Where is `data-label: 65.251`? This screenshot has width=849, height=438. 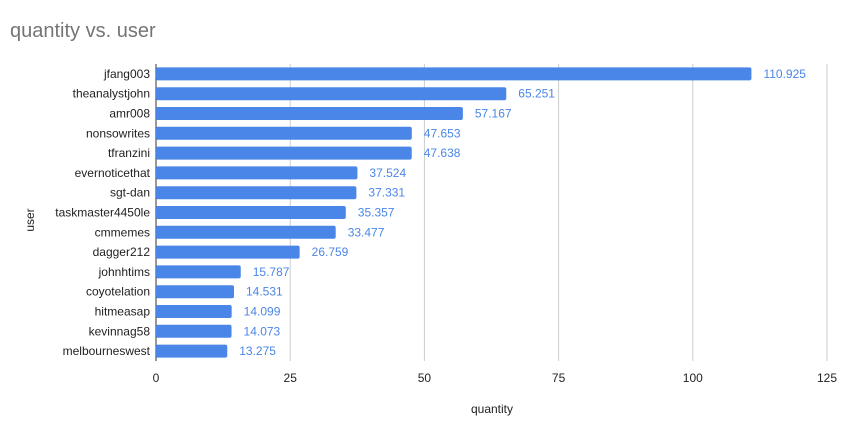
data-label: 65.251 is located at coordinates (536, 94).